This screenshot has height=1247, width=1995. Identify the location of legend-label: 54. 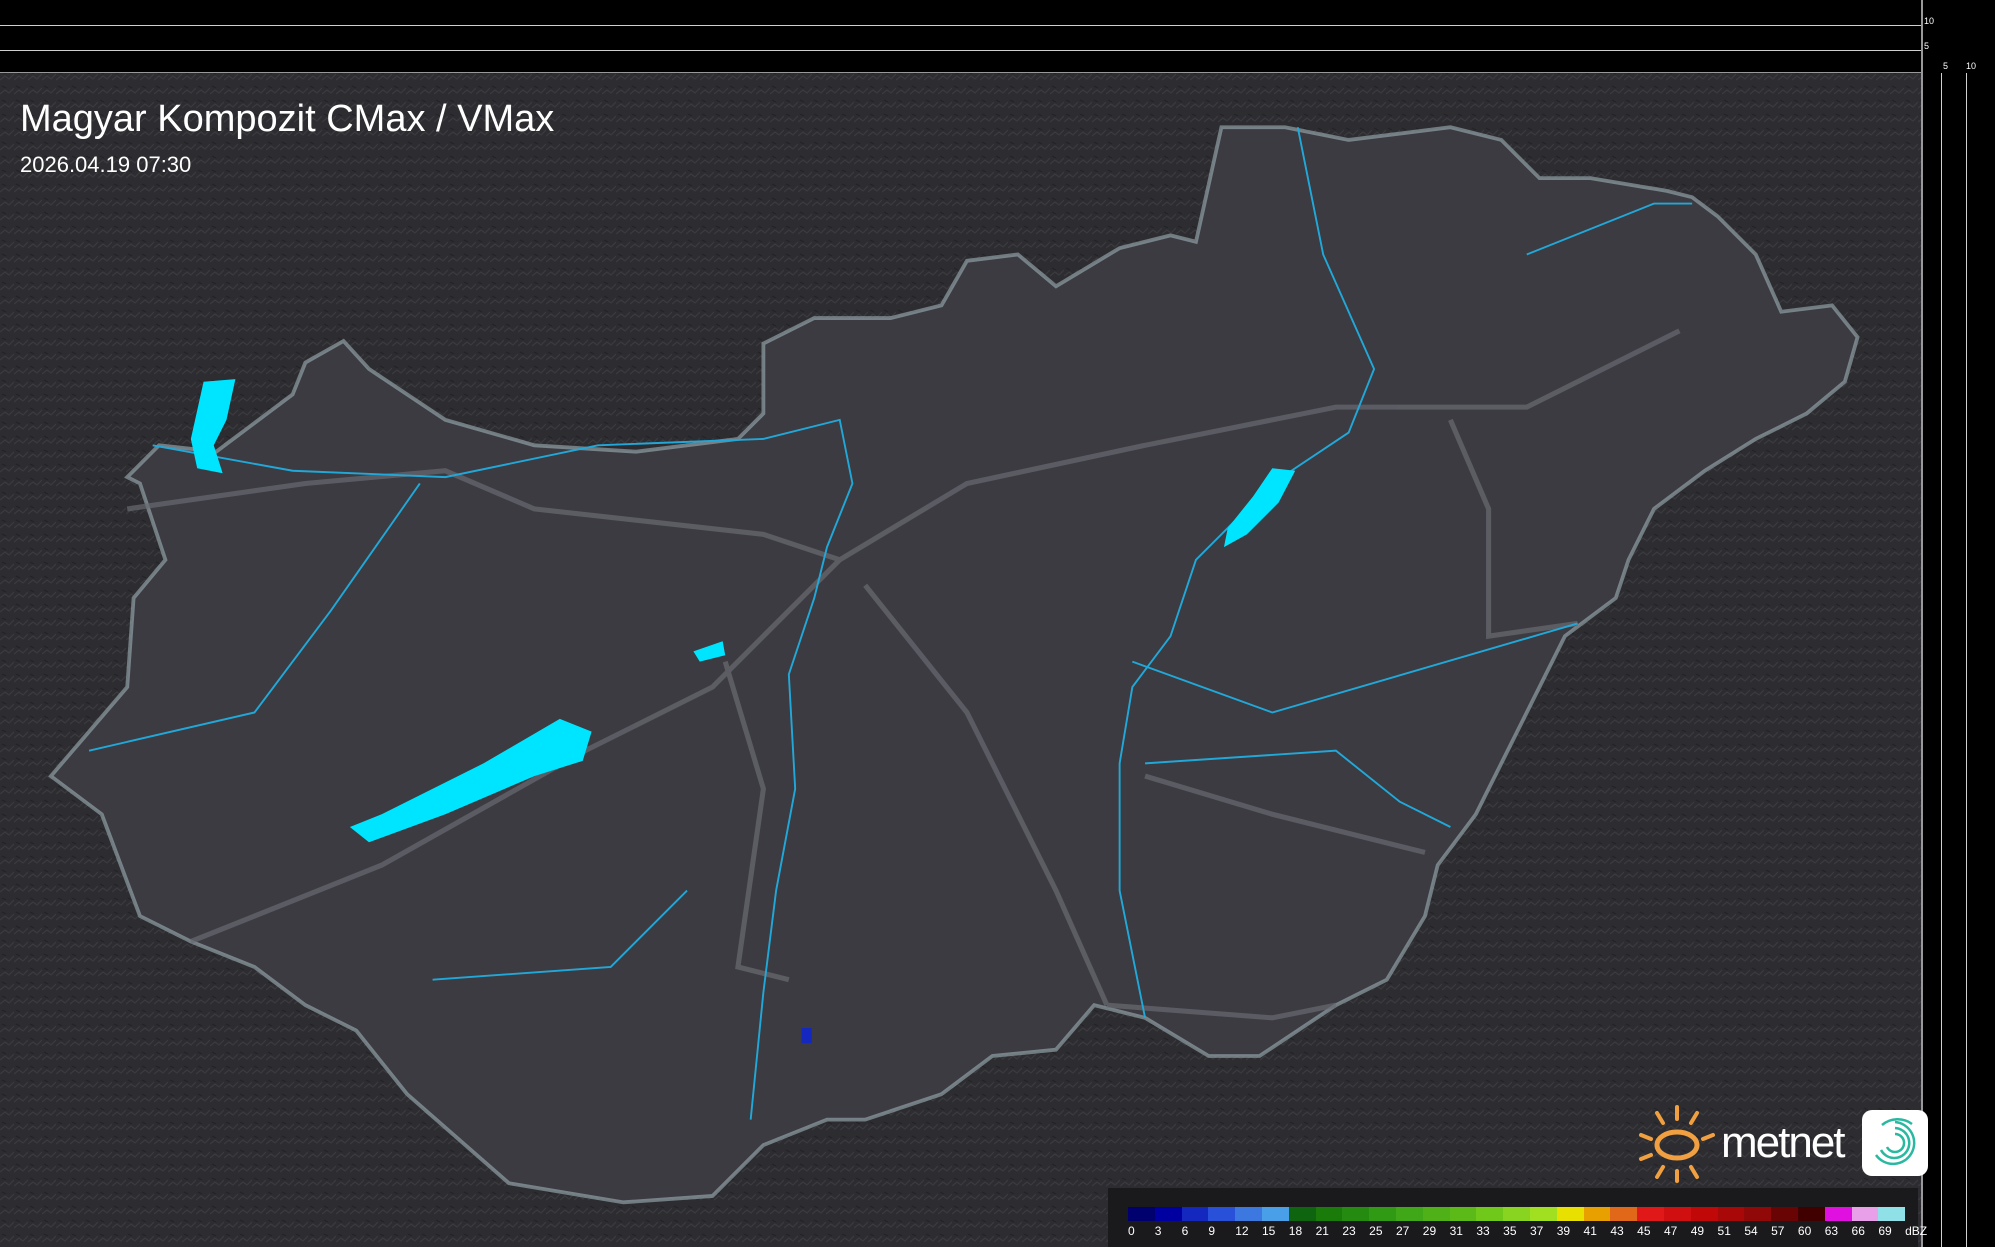
(1751, 1231).